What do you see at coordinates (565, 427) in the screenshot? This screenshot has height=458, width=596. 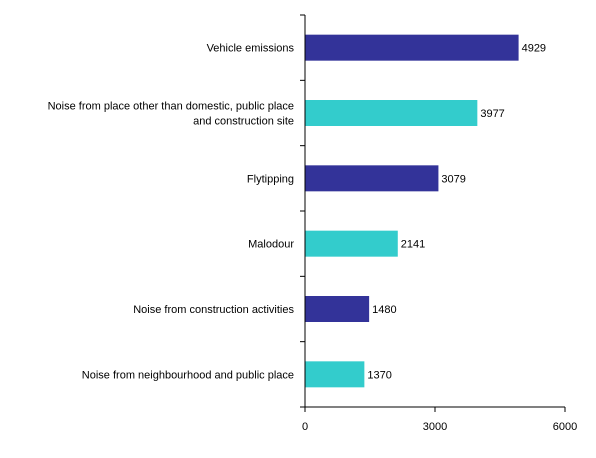 I see `x-tick-label: 6000` at bounding box center [565, 427].